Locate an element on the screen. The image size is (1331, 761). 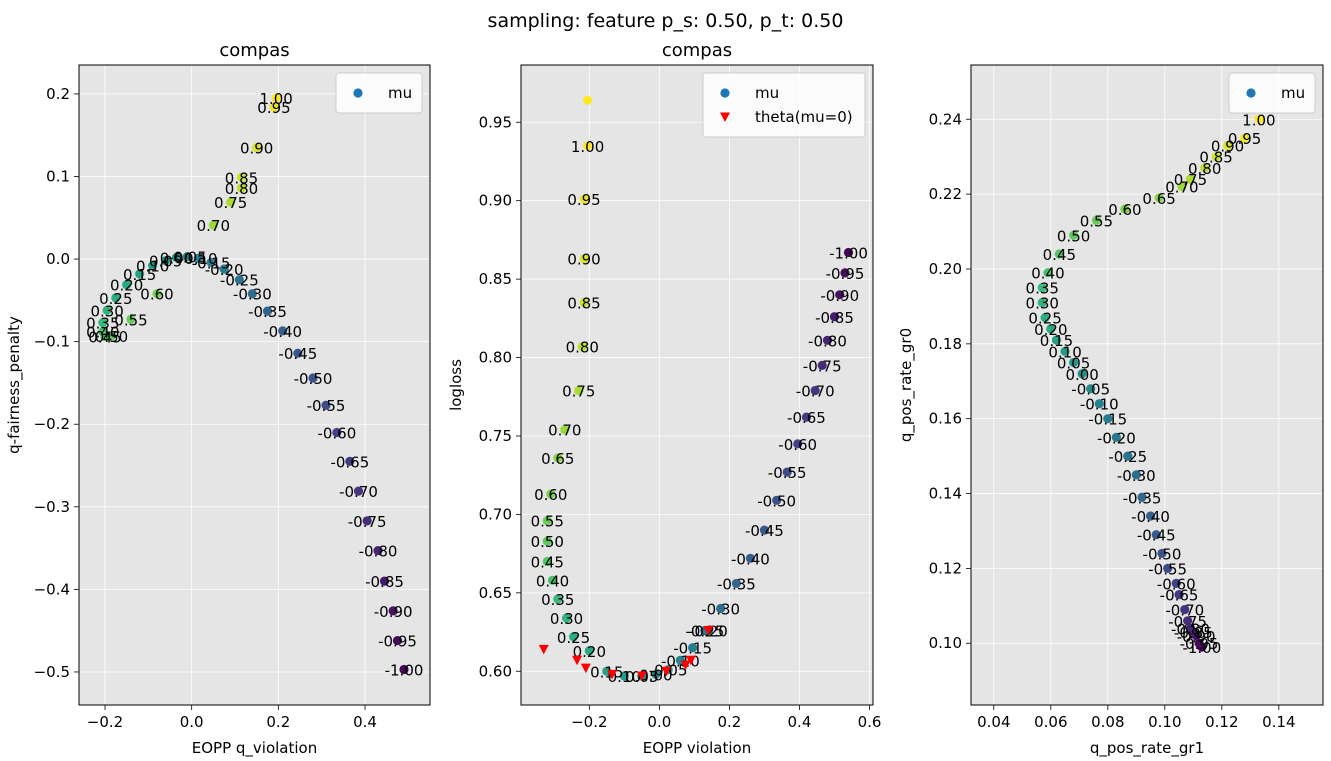
y-axis-label: q-fairness_penalty is located at coordinates (14, 385).